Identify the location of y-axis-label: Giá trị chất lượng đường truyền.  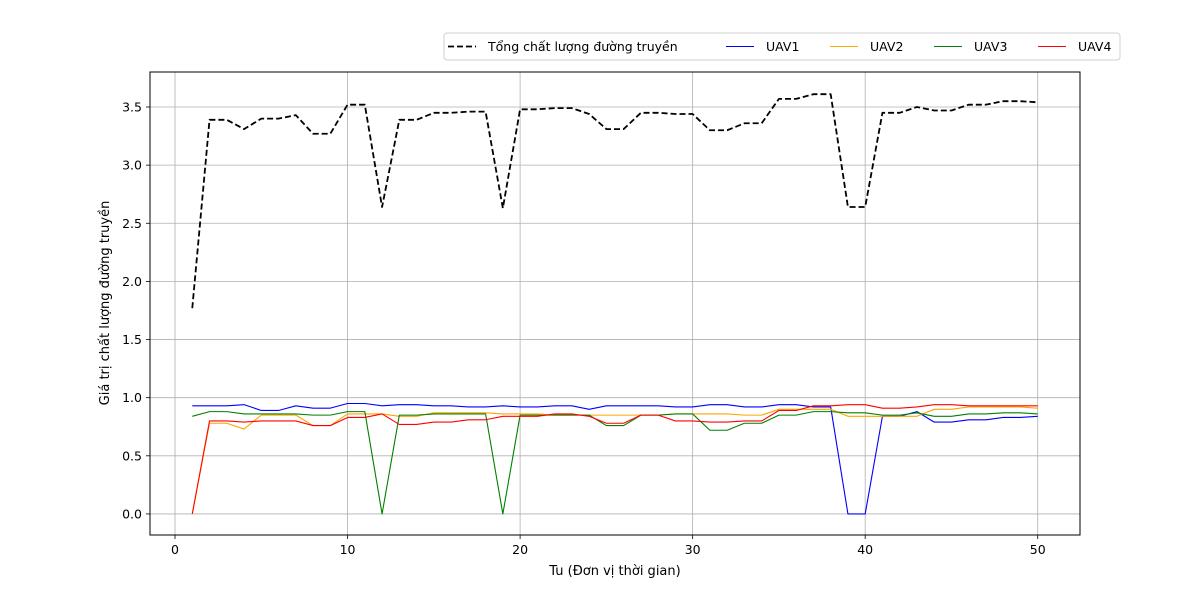
(105, 303).